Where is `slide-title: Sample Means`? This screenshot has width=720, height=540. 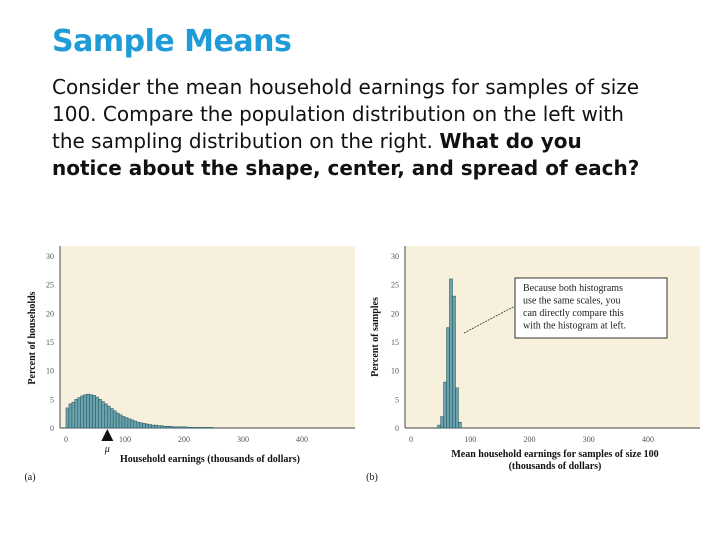 slide-title: Sample Means is located at coordinates (172, 41).